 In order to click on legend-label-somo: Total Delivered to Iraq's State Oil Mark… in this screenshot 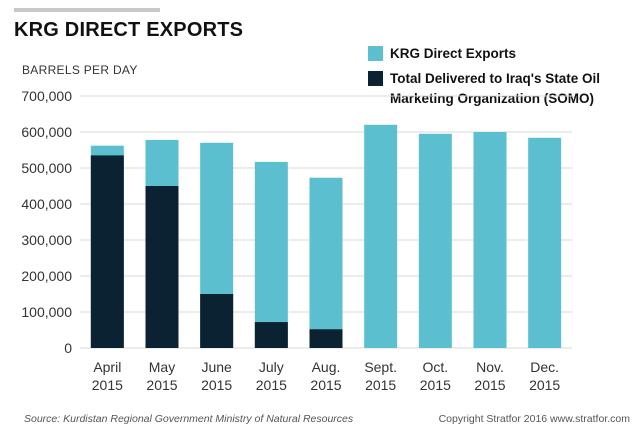, I will do `click(495, 88)`.